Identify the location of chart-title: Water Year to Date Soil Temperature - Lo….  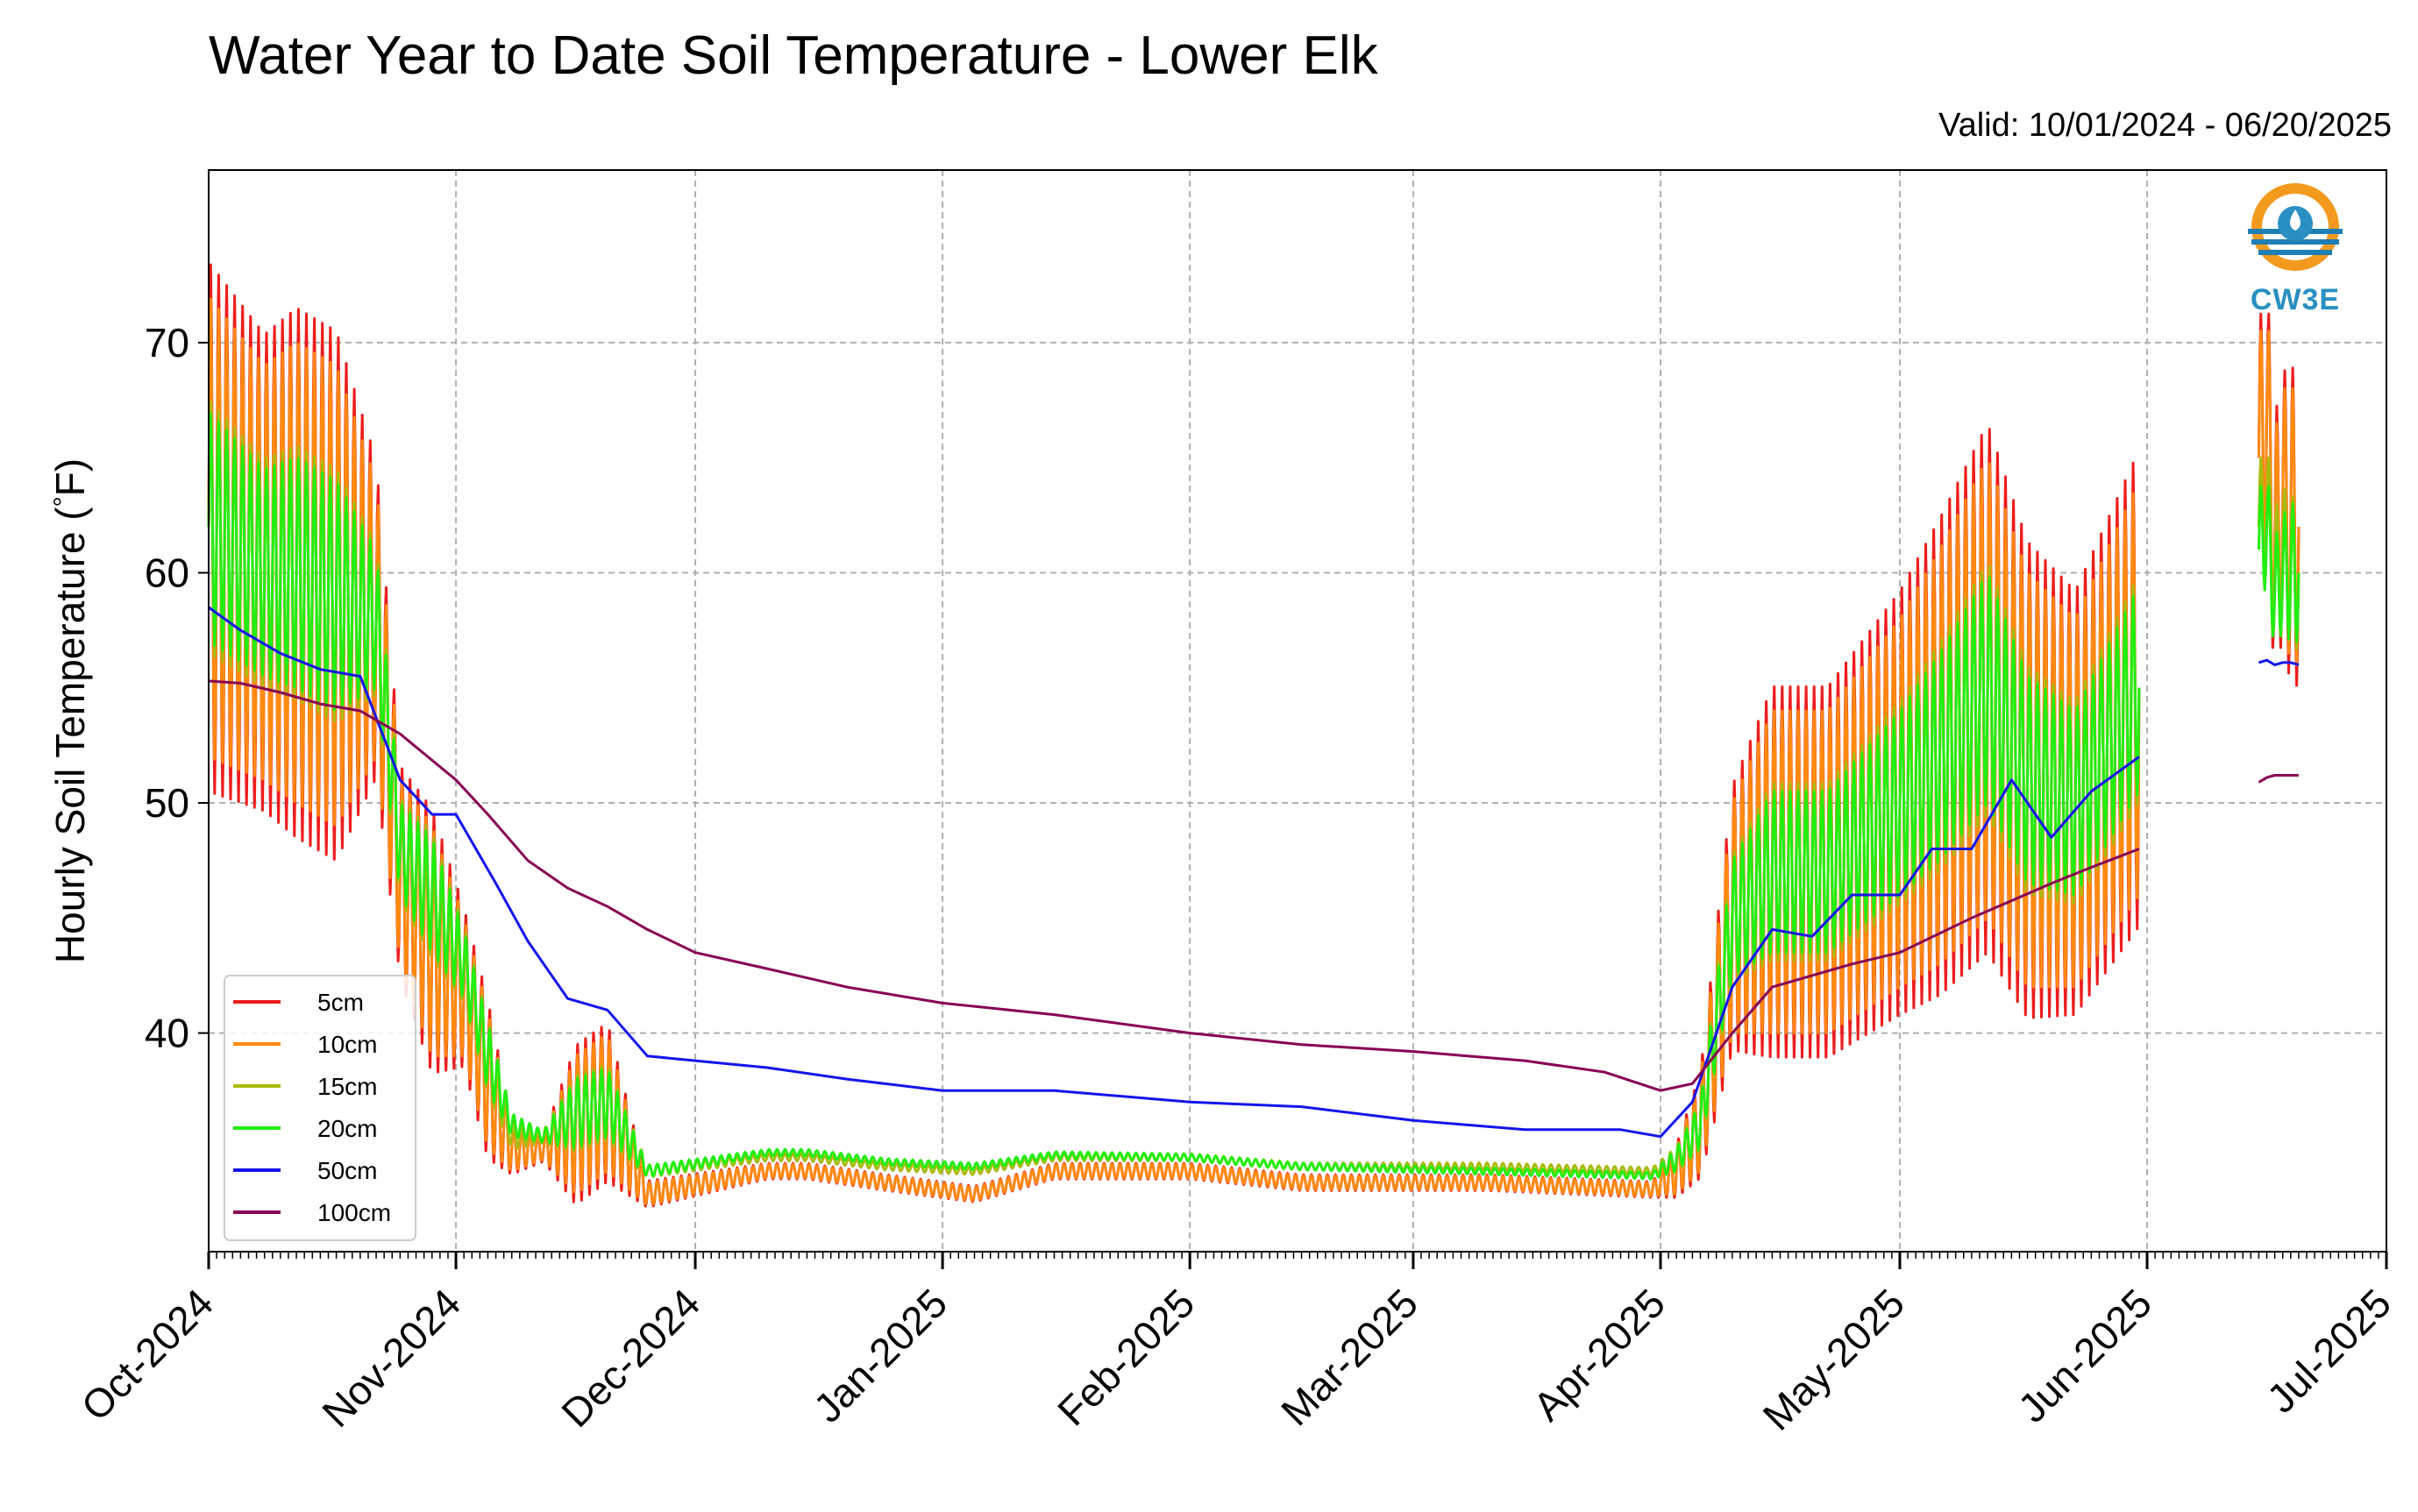
(793, 55).